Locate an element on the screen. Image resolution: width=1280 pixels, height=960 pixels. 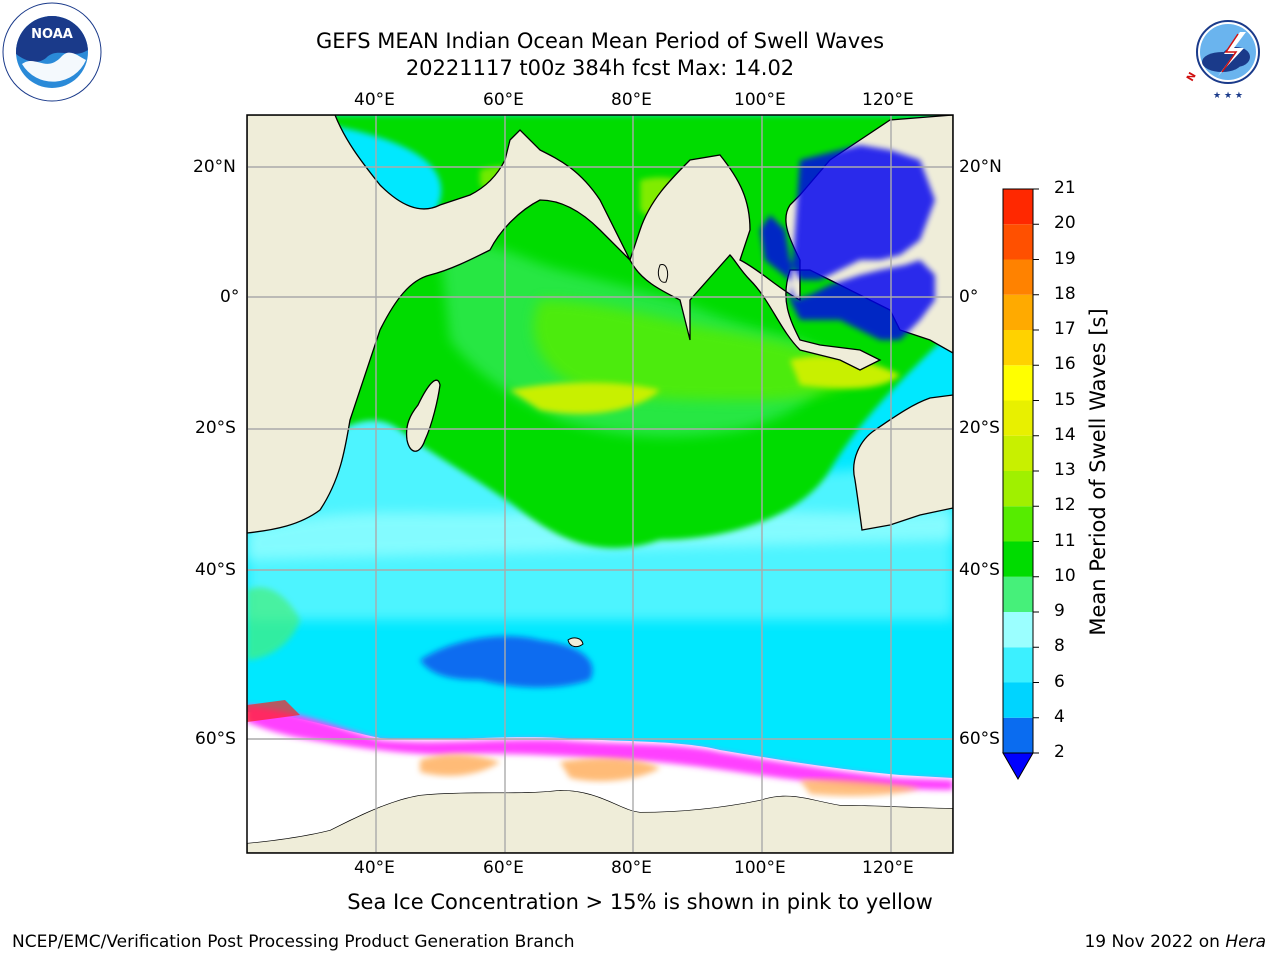
colorbar-tick-label: 10 is located at coordinates (1065, 575).